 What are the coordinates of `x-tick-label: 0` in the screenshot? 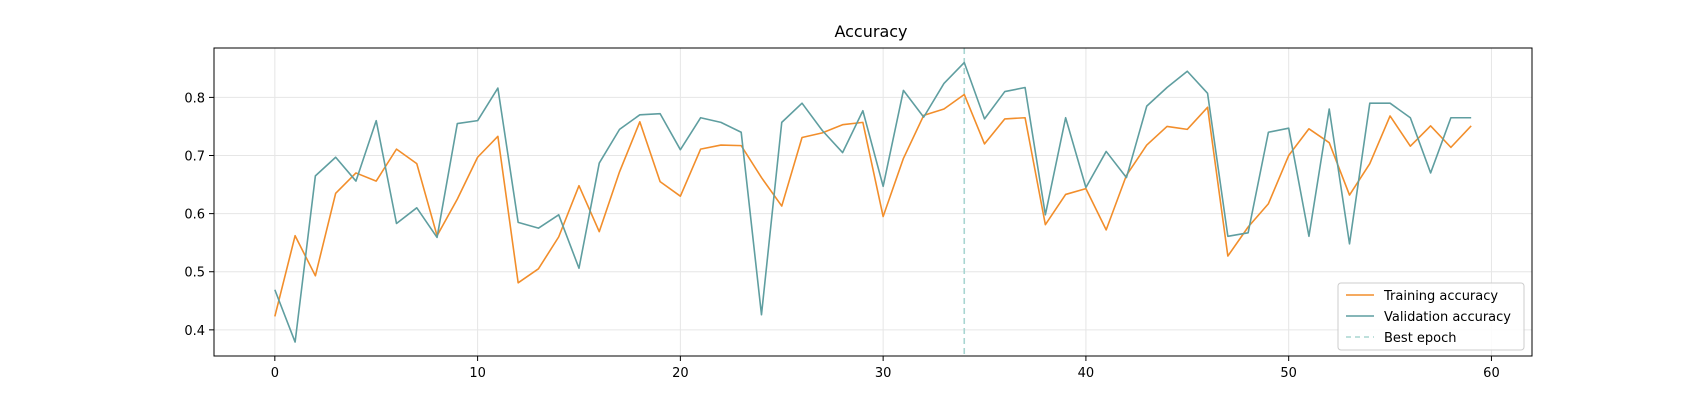 It's located at (275, 373).